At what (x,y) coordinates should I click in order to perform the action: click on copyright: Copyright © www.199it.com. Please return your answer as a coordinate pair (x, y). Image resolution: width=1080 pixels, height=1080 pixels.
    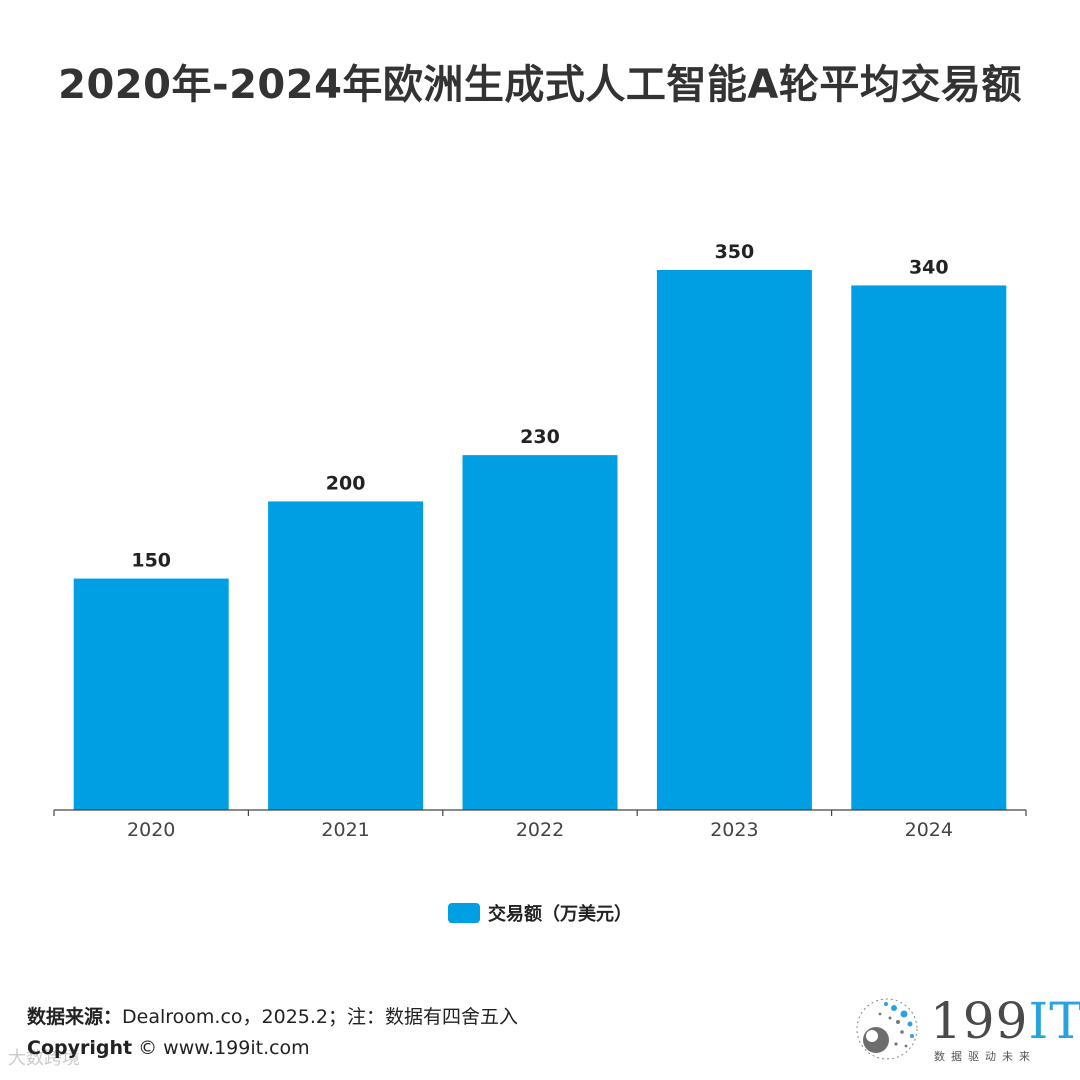
    Looking at the image, I should click on (168, 1048).